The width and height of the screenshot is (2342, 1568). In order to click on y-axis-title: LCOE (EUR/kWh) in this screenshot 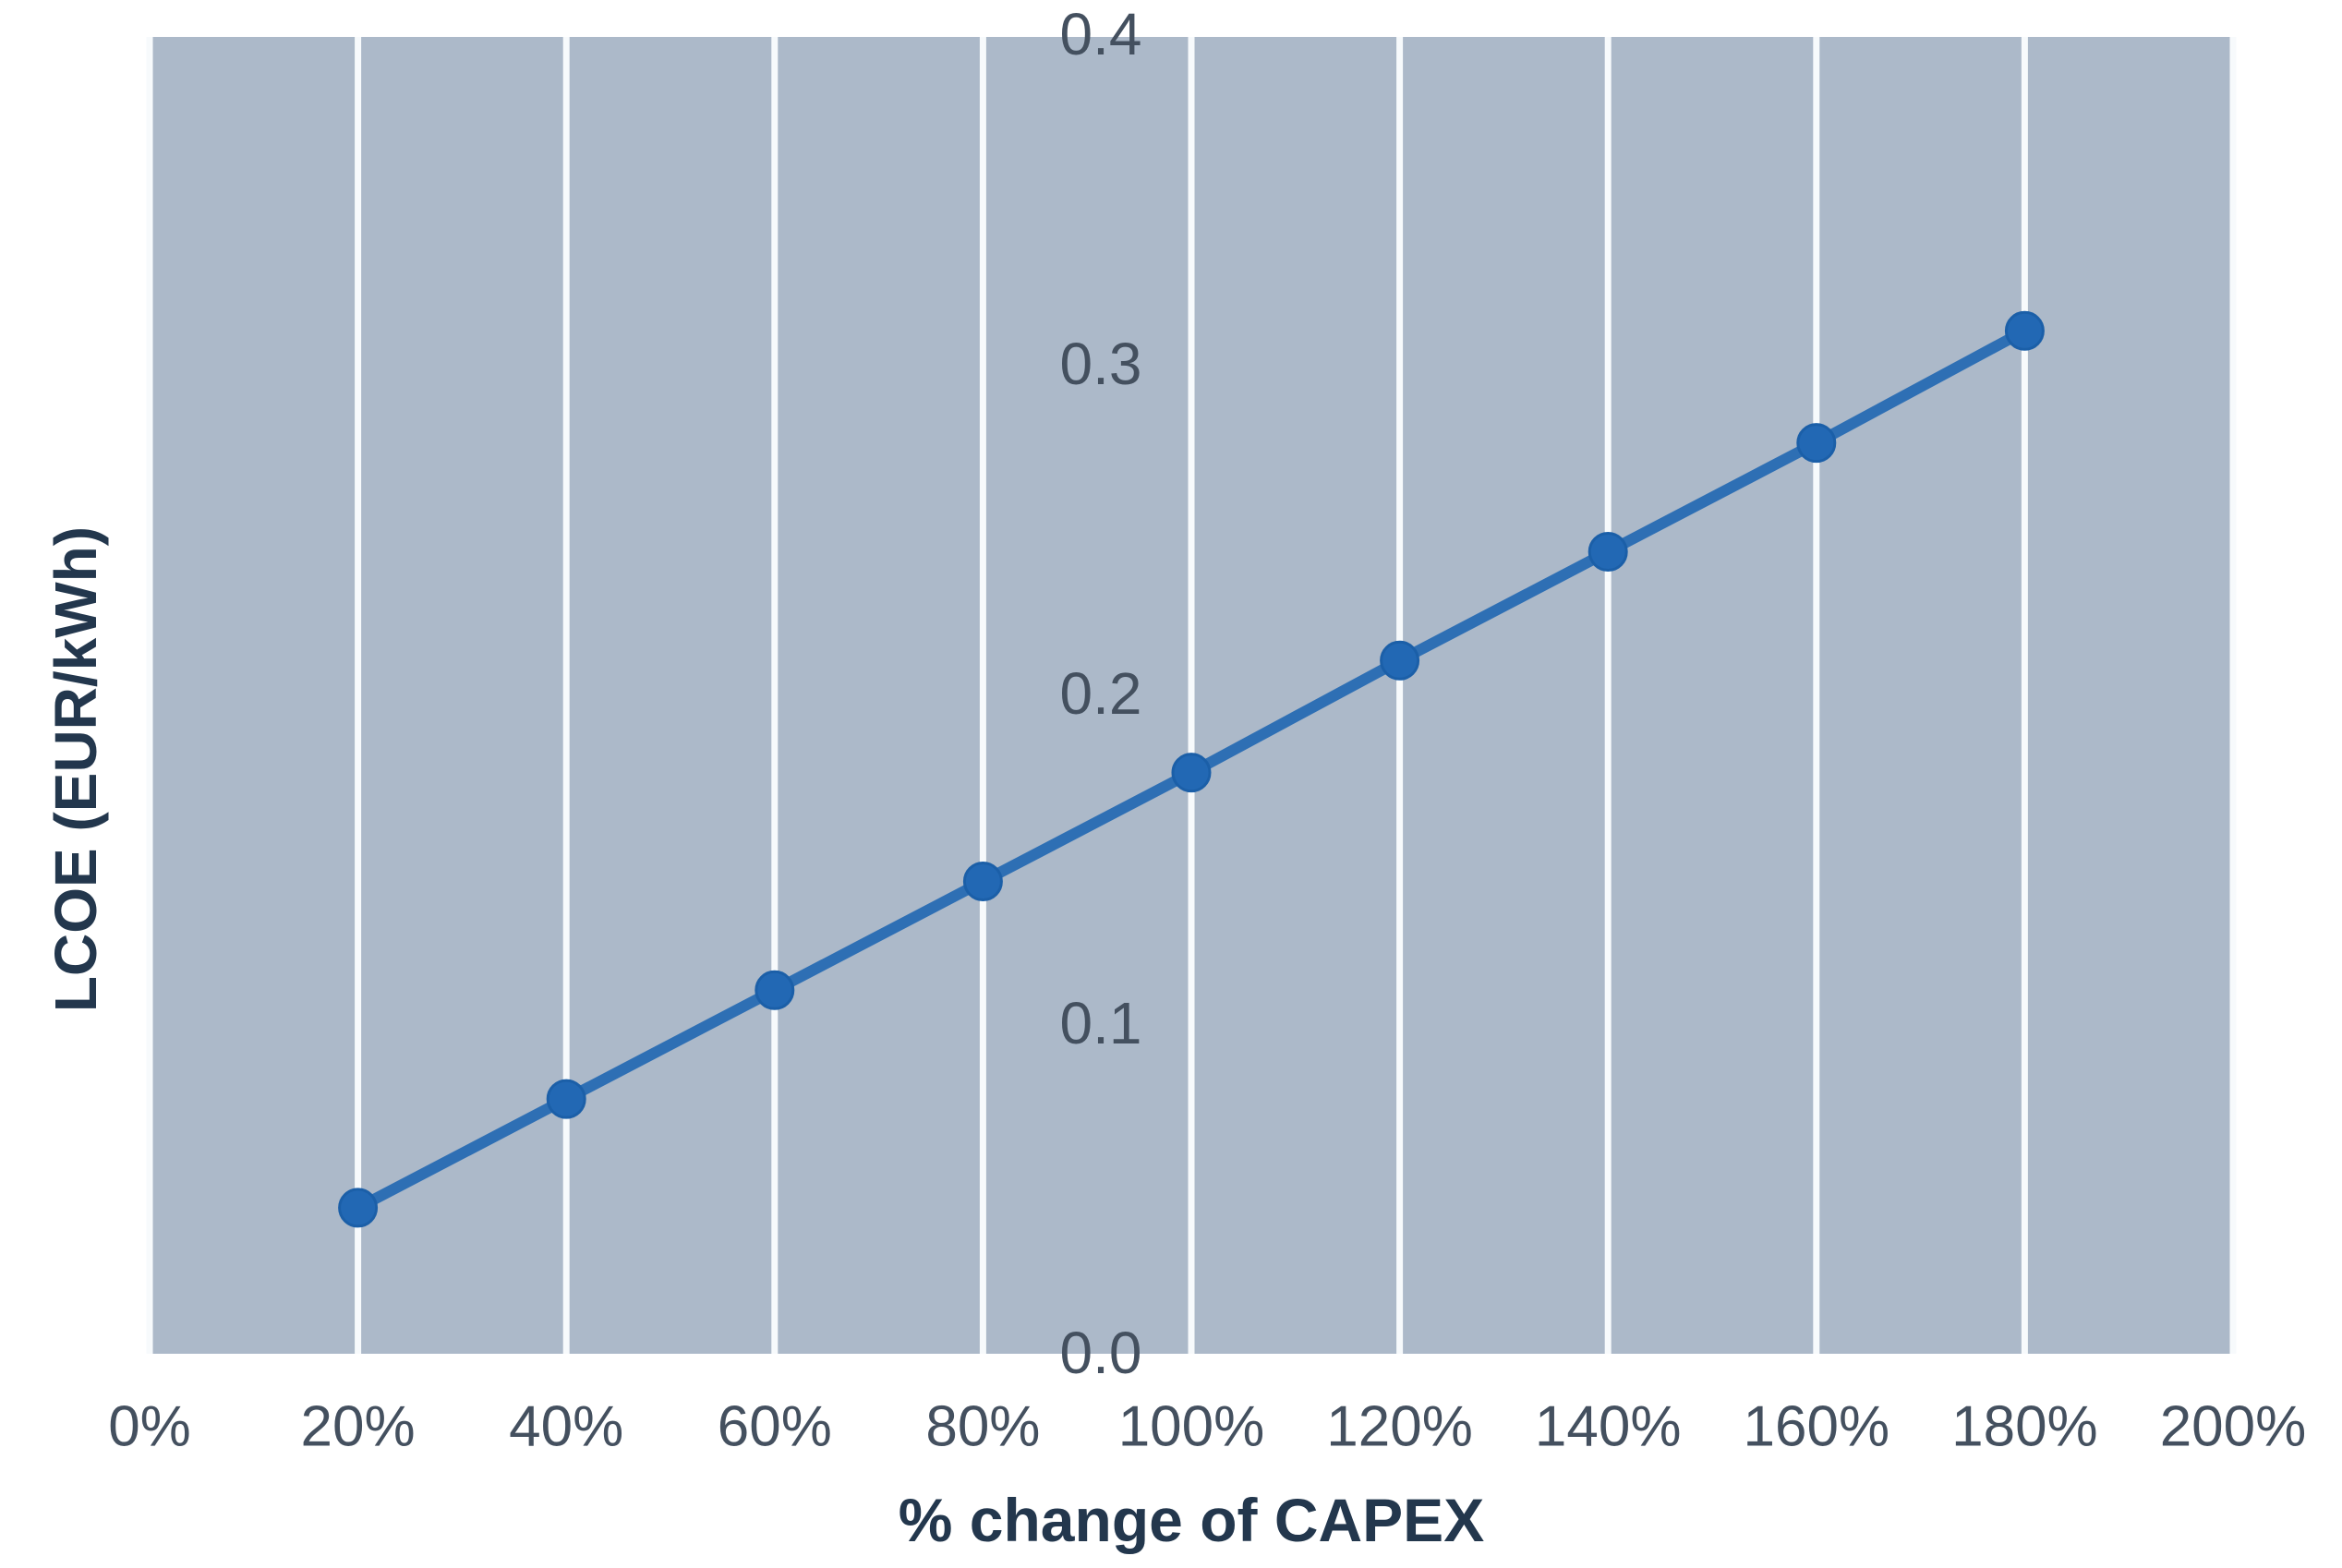, I will do `click(75, 769)`.